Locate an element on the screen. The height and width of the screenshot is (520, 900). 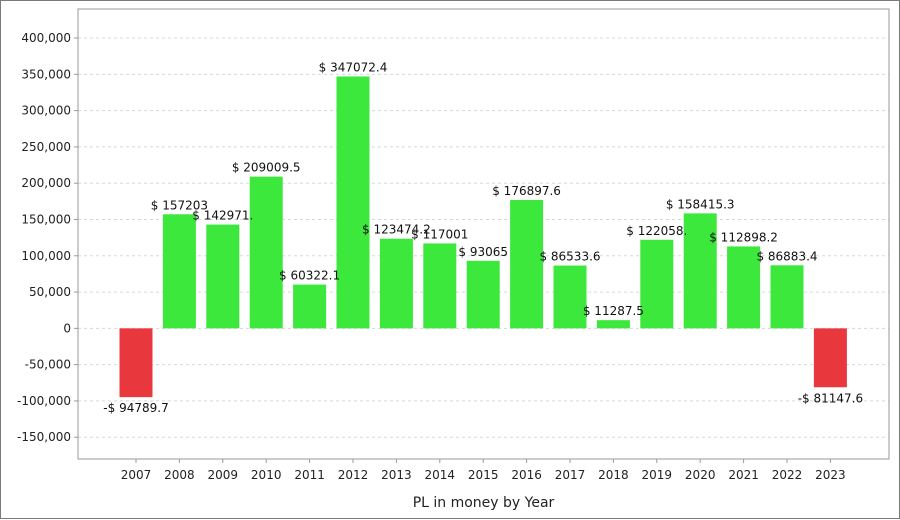
y-tick-label: 200,000 is located at coordinates (46, 183).